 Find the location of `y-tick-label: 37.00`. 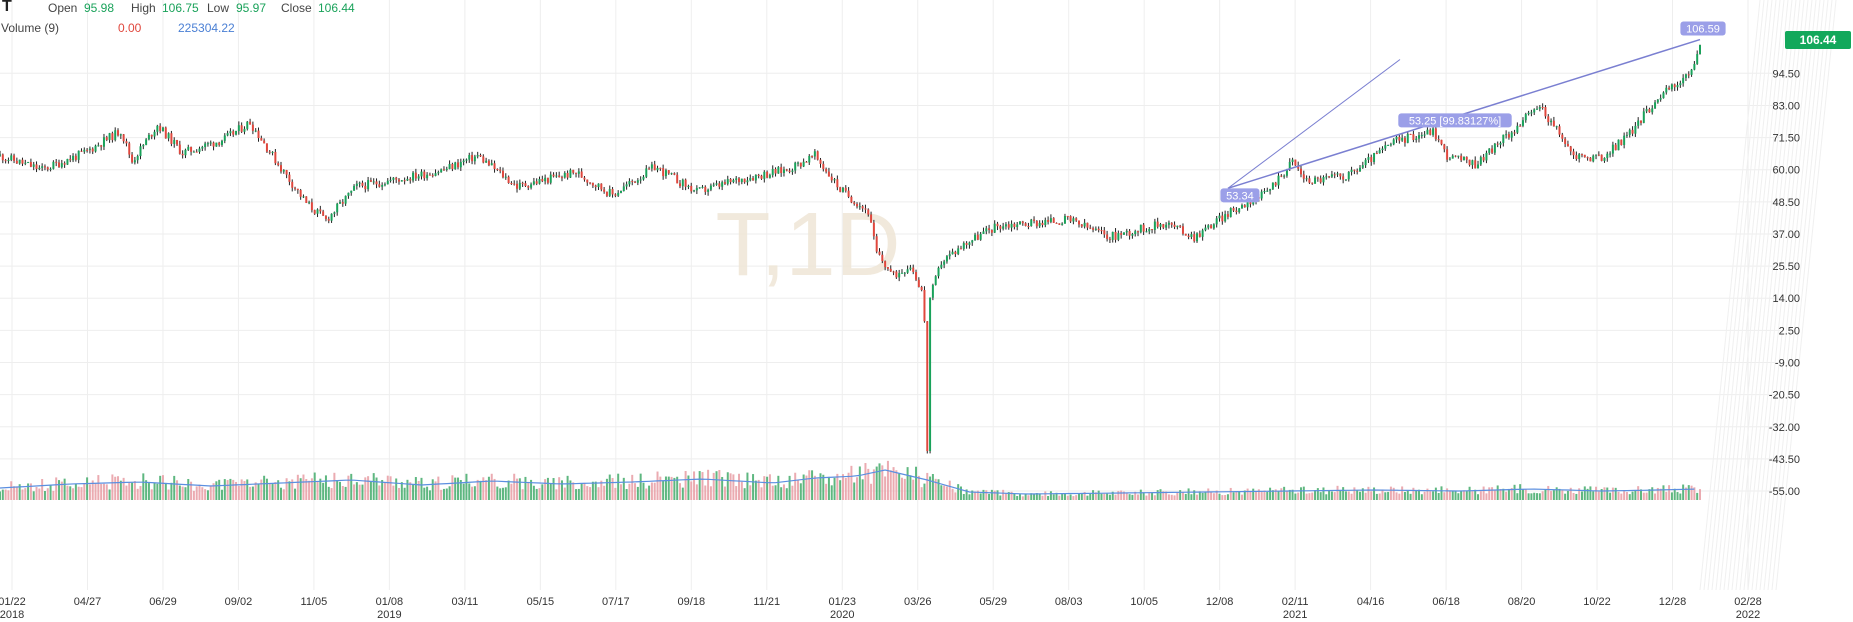

y-tick-label: 37.00 is located at coordinates (1786, 235).